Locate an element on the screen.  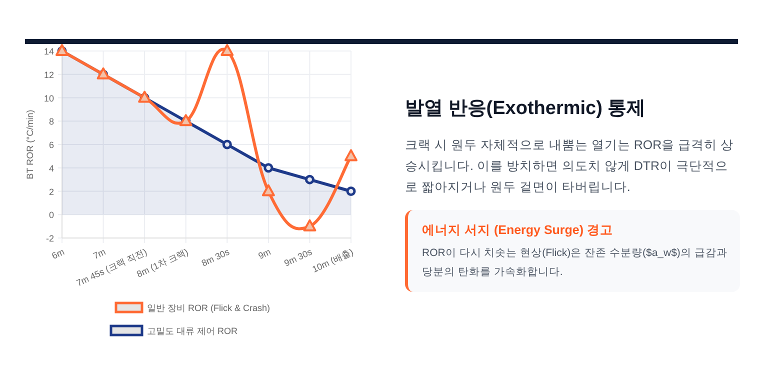
y-tick-label: 14 is located at coordinates (49, 51).